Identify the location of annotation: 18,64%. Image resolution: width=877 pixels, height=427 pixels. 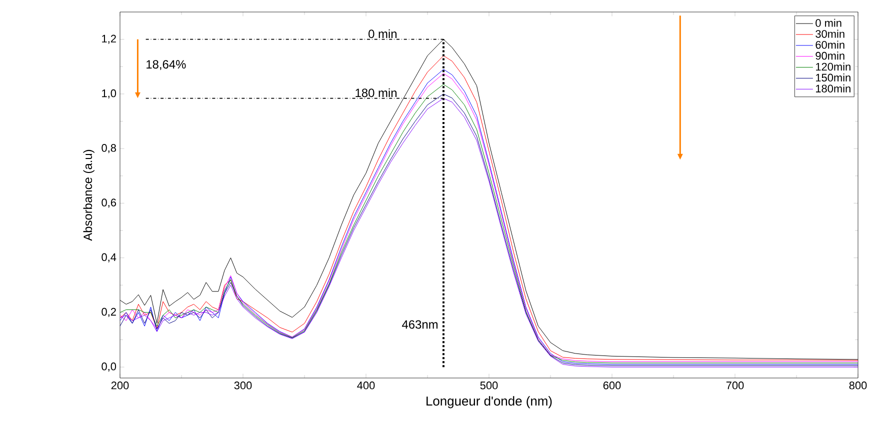
(166, 65).